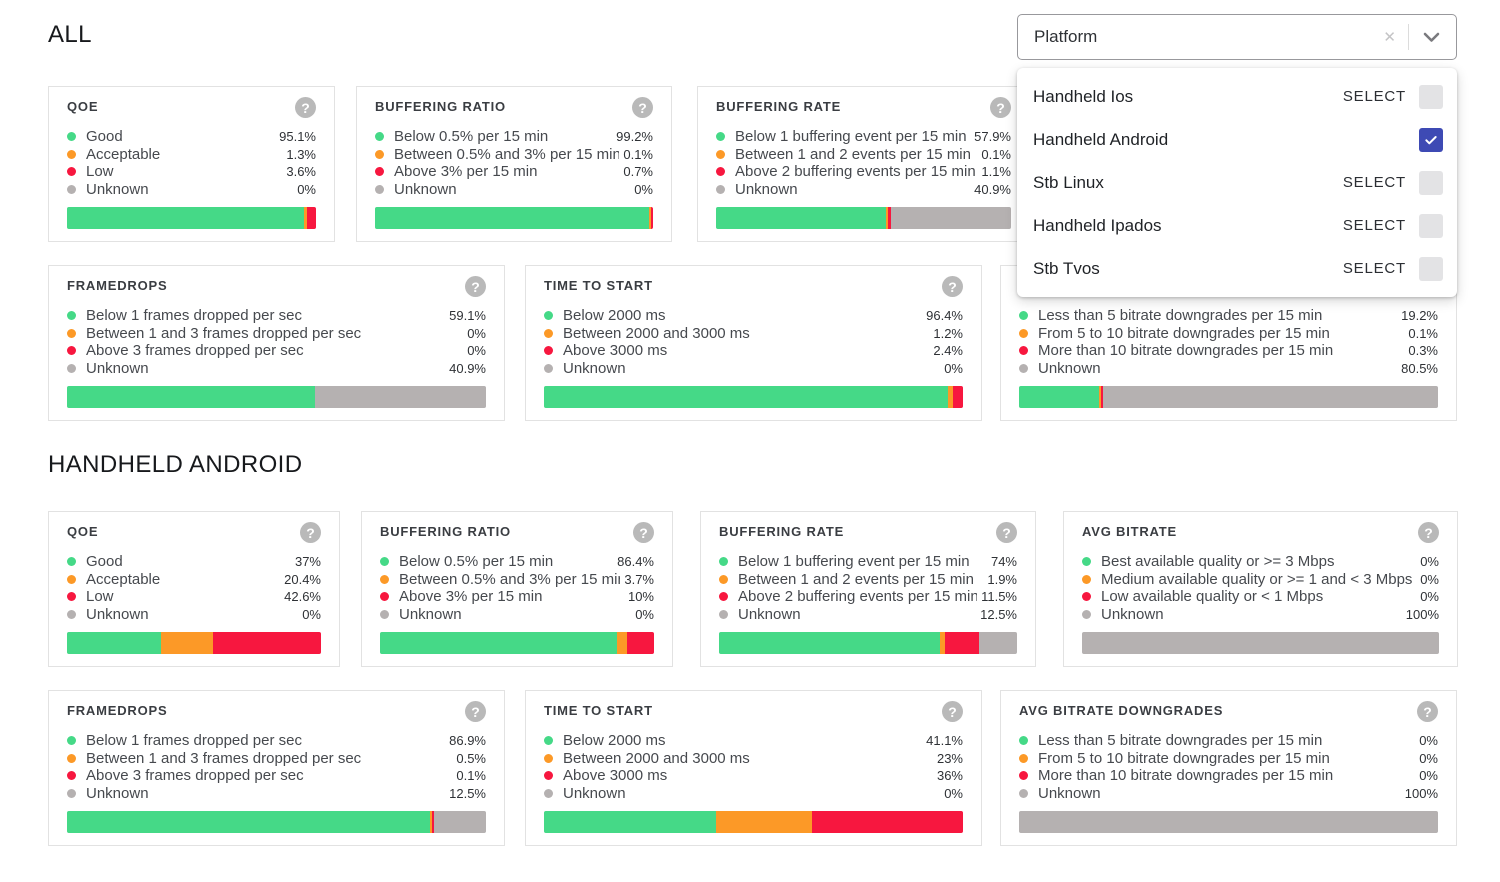 The width and height of the screenshot is (1500, 882). What do you see at coordinates (194, 597) in the screenshot?
I see `legend-row: Low 42.6%` at bounding box center [194, 597].